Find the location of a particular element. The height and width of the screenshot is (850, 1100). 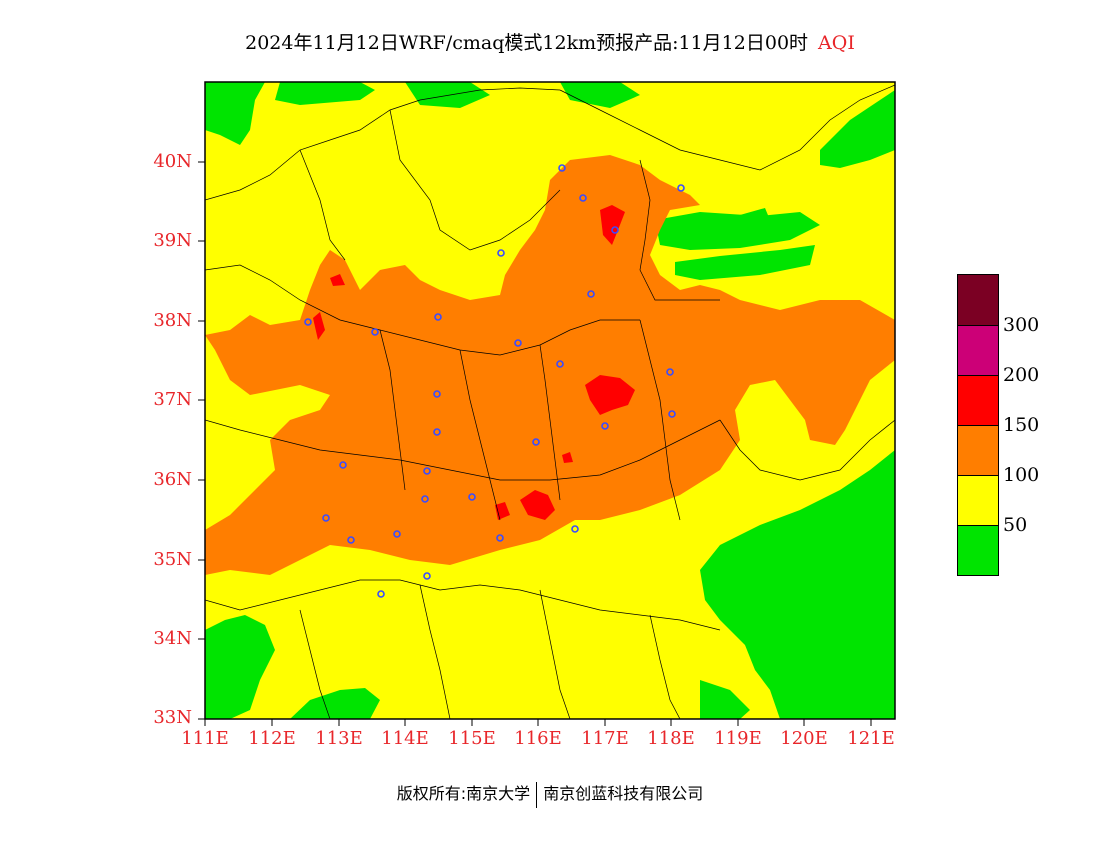

lat-label: 36N is located at coordinates (172, 479).